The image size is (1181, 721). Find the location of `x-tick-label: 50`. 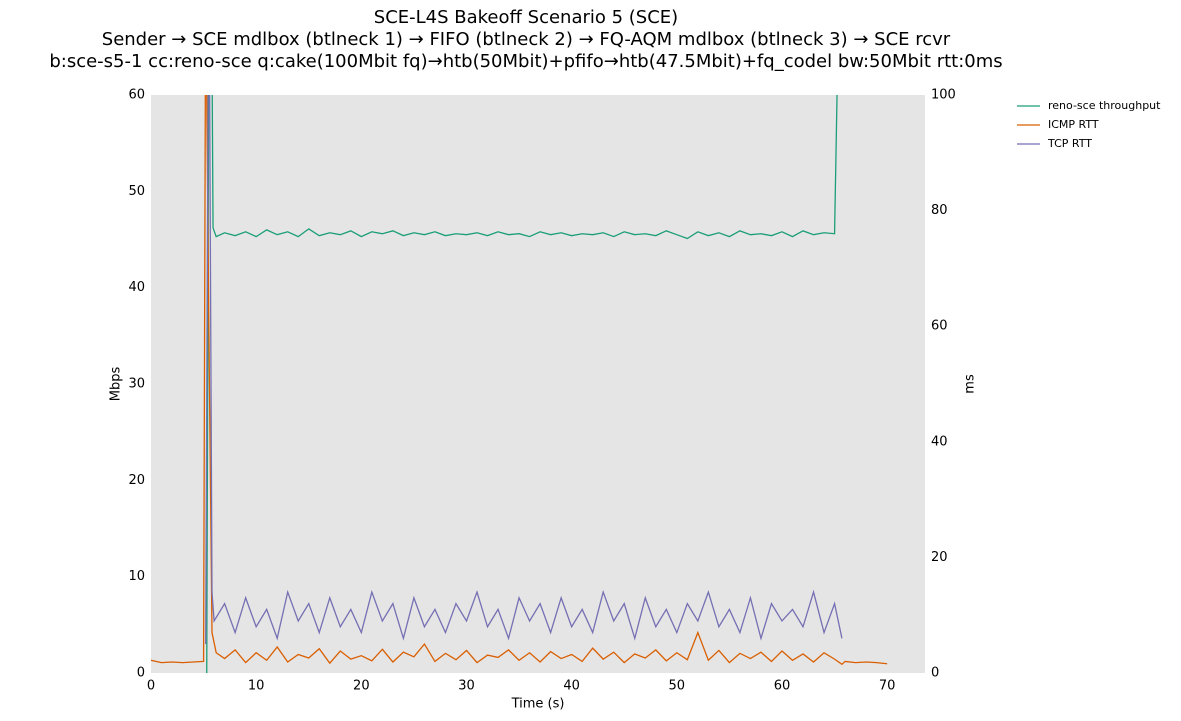

x-tick-label: 50 is located at coordinates (677, 686).